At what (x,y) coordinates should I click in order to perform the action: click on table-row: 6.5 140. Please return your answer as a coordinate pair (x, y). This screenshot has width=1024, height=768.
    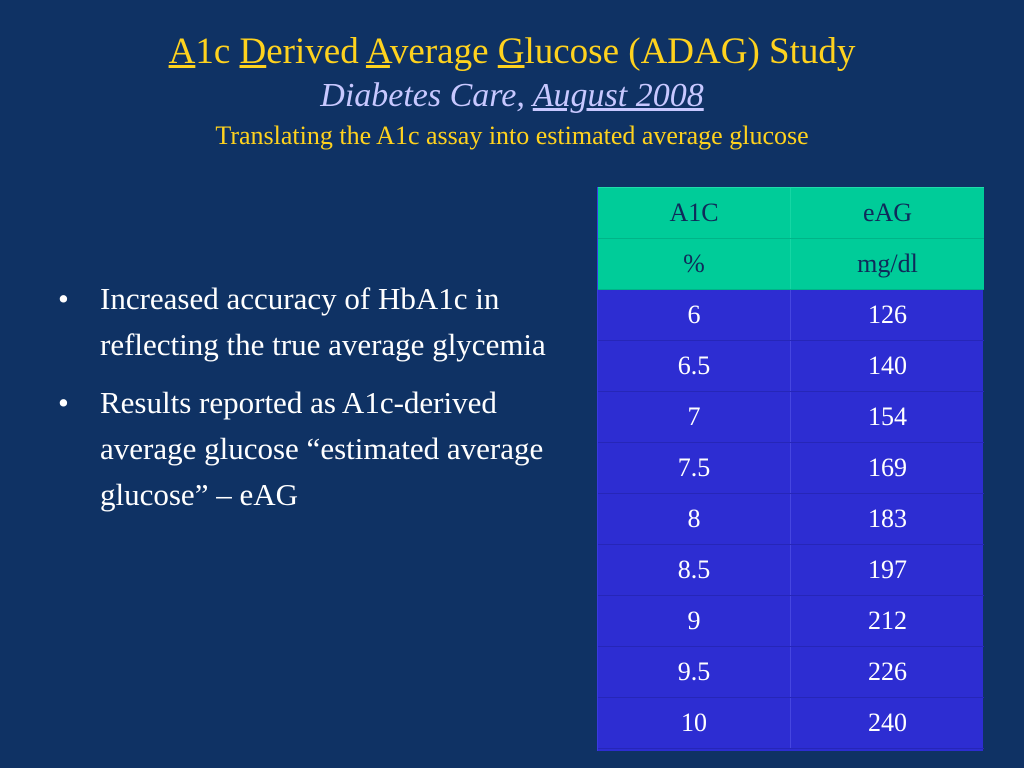
    Looking at the image, I should click on (791, 366).